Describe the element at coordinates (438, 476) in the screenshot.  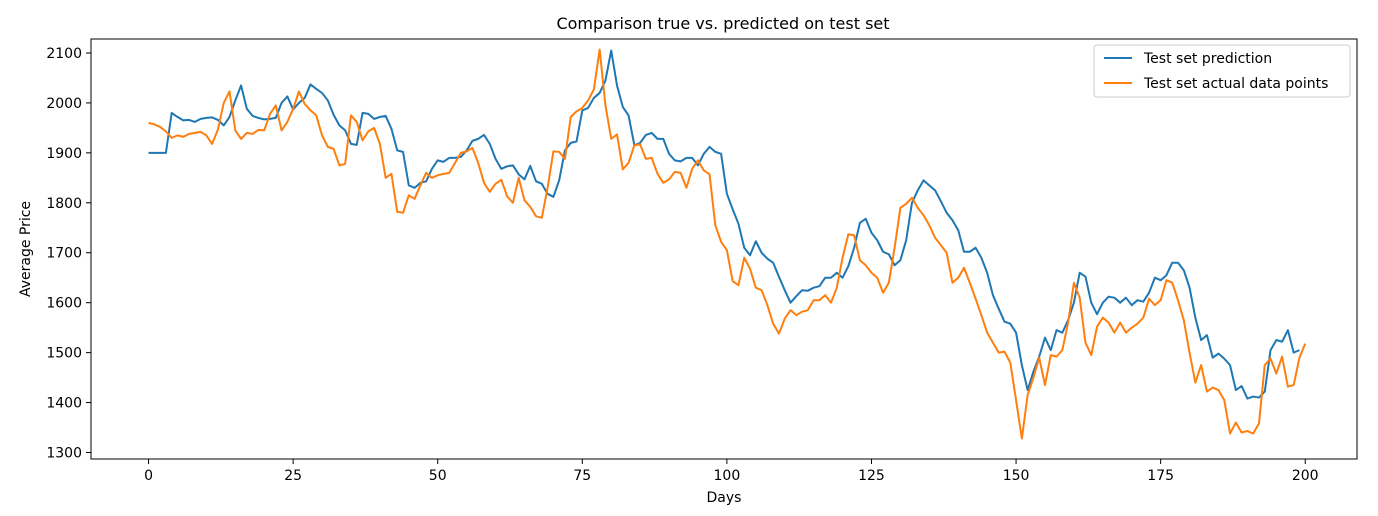
I see `x-tick-label: 50` at that location.